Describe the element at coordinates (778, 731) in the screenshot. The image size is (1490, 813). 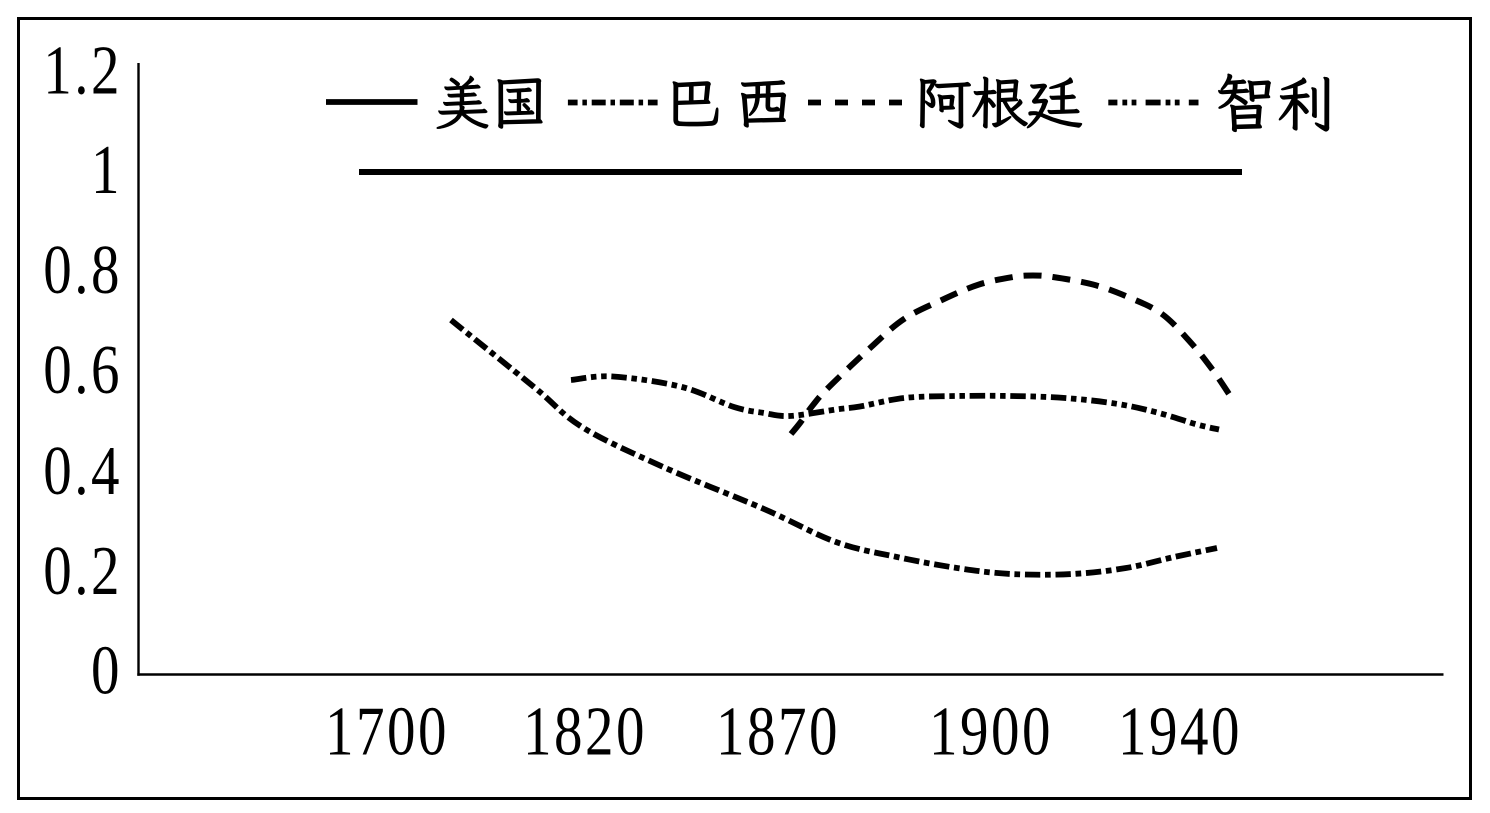
I see `svg-text: 1870` at that location.